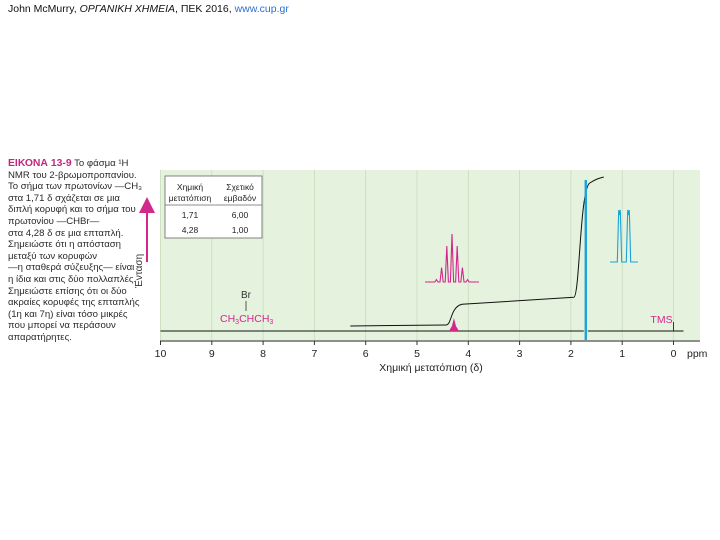 This screenshot has width=720, height=540. What do you see at coordinates (246, 295) in the screenshot?
I see `structure-br: Br` at bounding box center [246, 295].